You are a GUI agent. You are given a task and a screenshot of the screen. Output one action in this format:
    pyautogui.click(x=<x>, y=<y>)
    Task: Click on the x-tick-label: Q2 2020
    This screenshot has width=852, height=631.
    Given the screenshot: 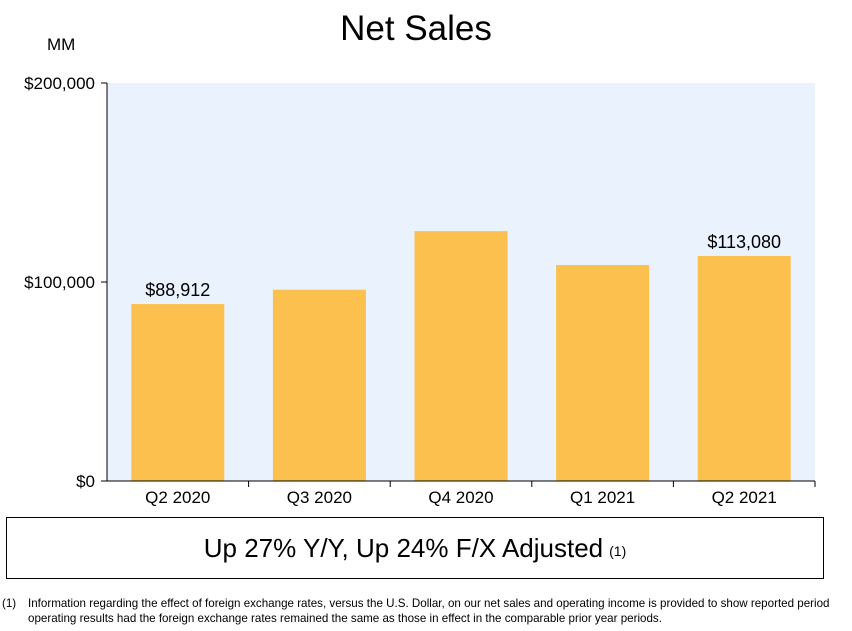 What is the action you would take?
    pyautogui.click(x=177, y=497)
    